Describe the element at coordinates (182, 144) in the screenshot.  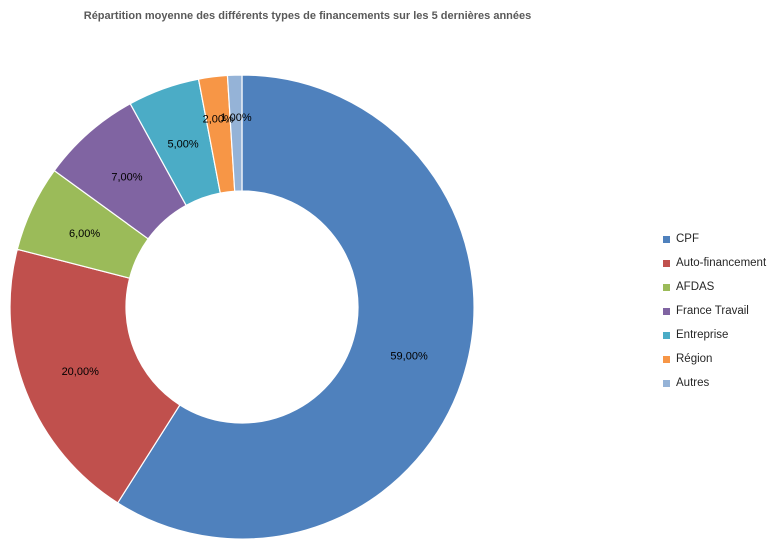
I see `data-label-entreprise: 5,00%` at that location.